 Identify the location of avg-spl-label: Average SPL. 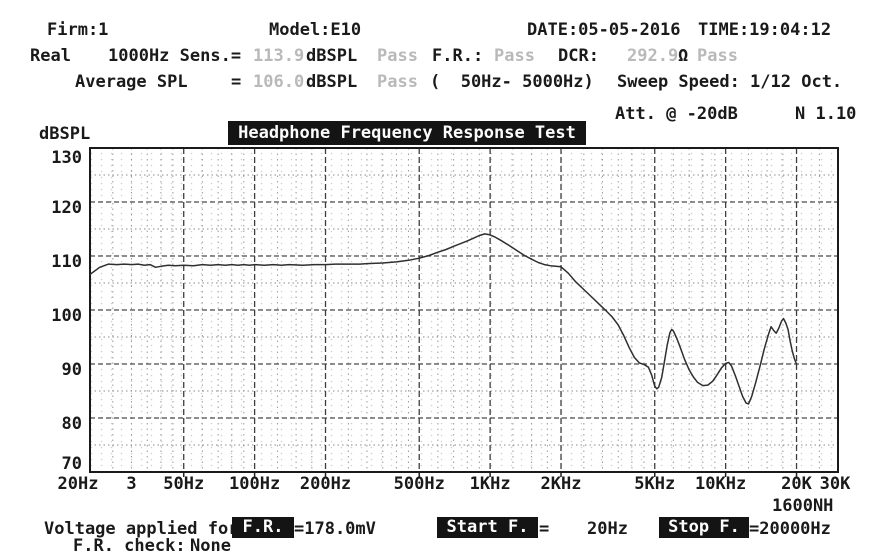
(131, 82).